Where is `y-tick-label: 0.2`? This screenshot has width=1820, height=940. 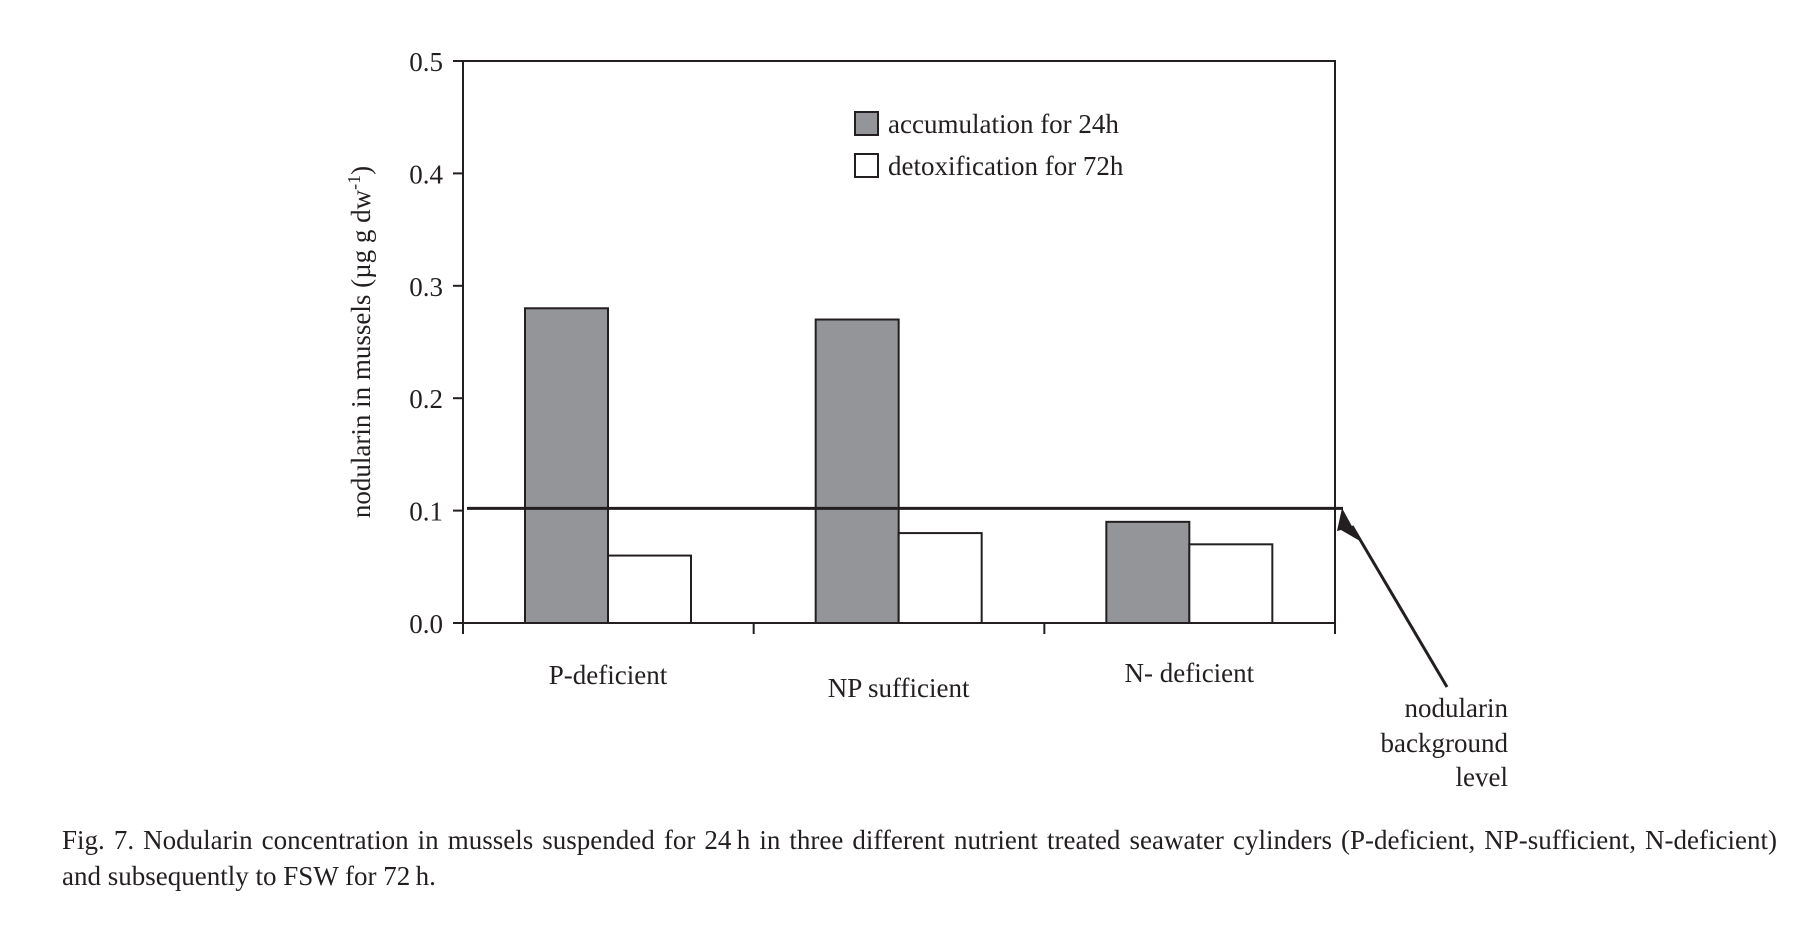 y-tick-label: 0.2 is located at coordinates (426, 399).